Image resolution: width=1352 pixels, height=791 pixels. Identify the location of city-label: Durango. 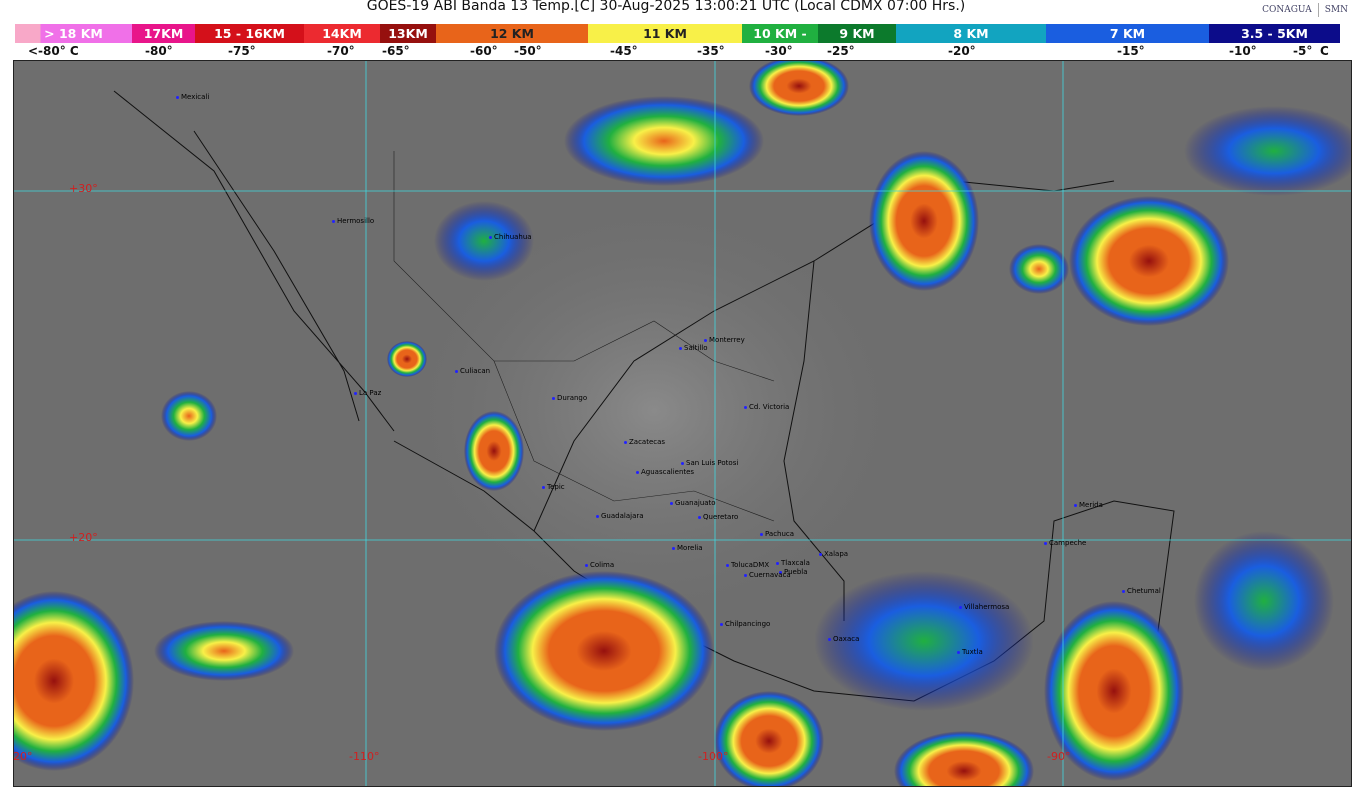
(569, 398).